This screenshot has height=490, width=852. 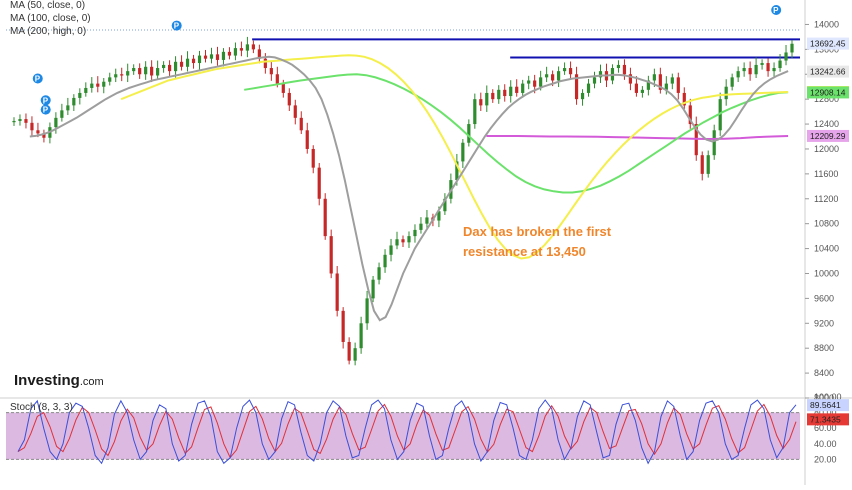 I want to click on stoch-badge-bg, so click(x=828, y=405).